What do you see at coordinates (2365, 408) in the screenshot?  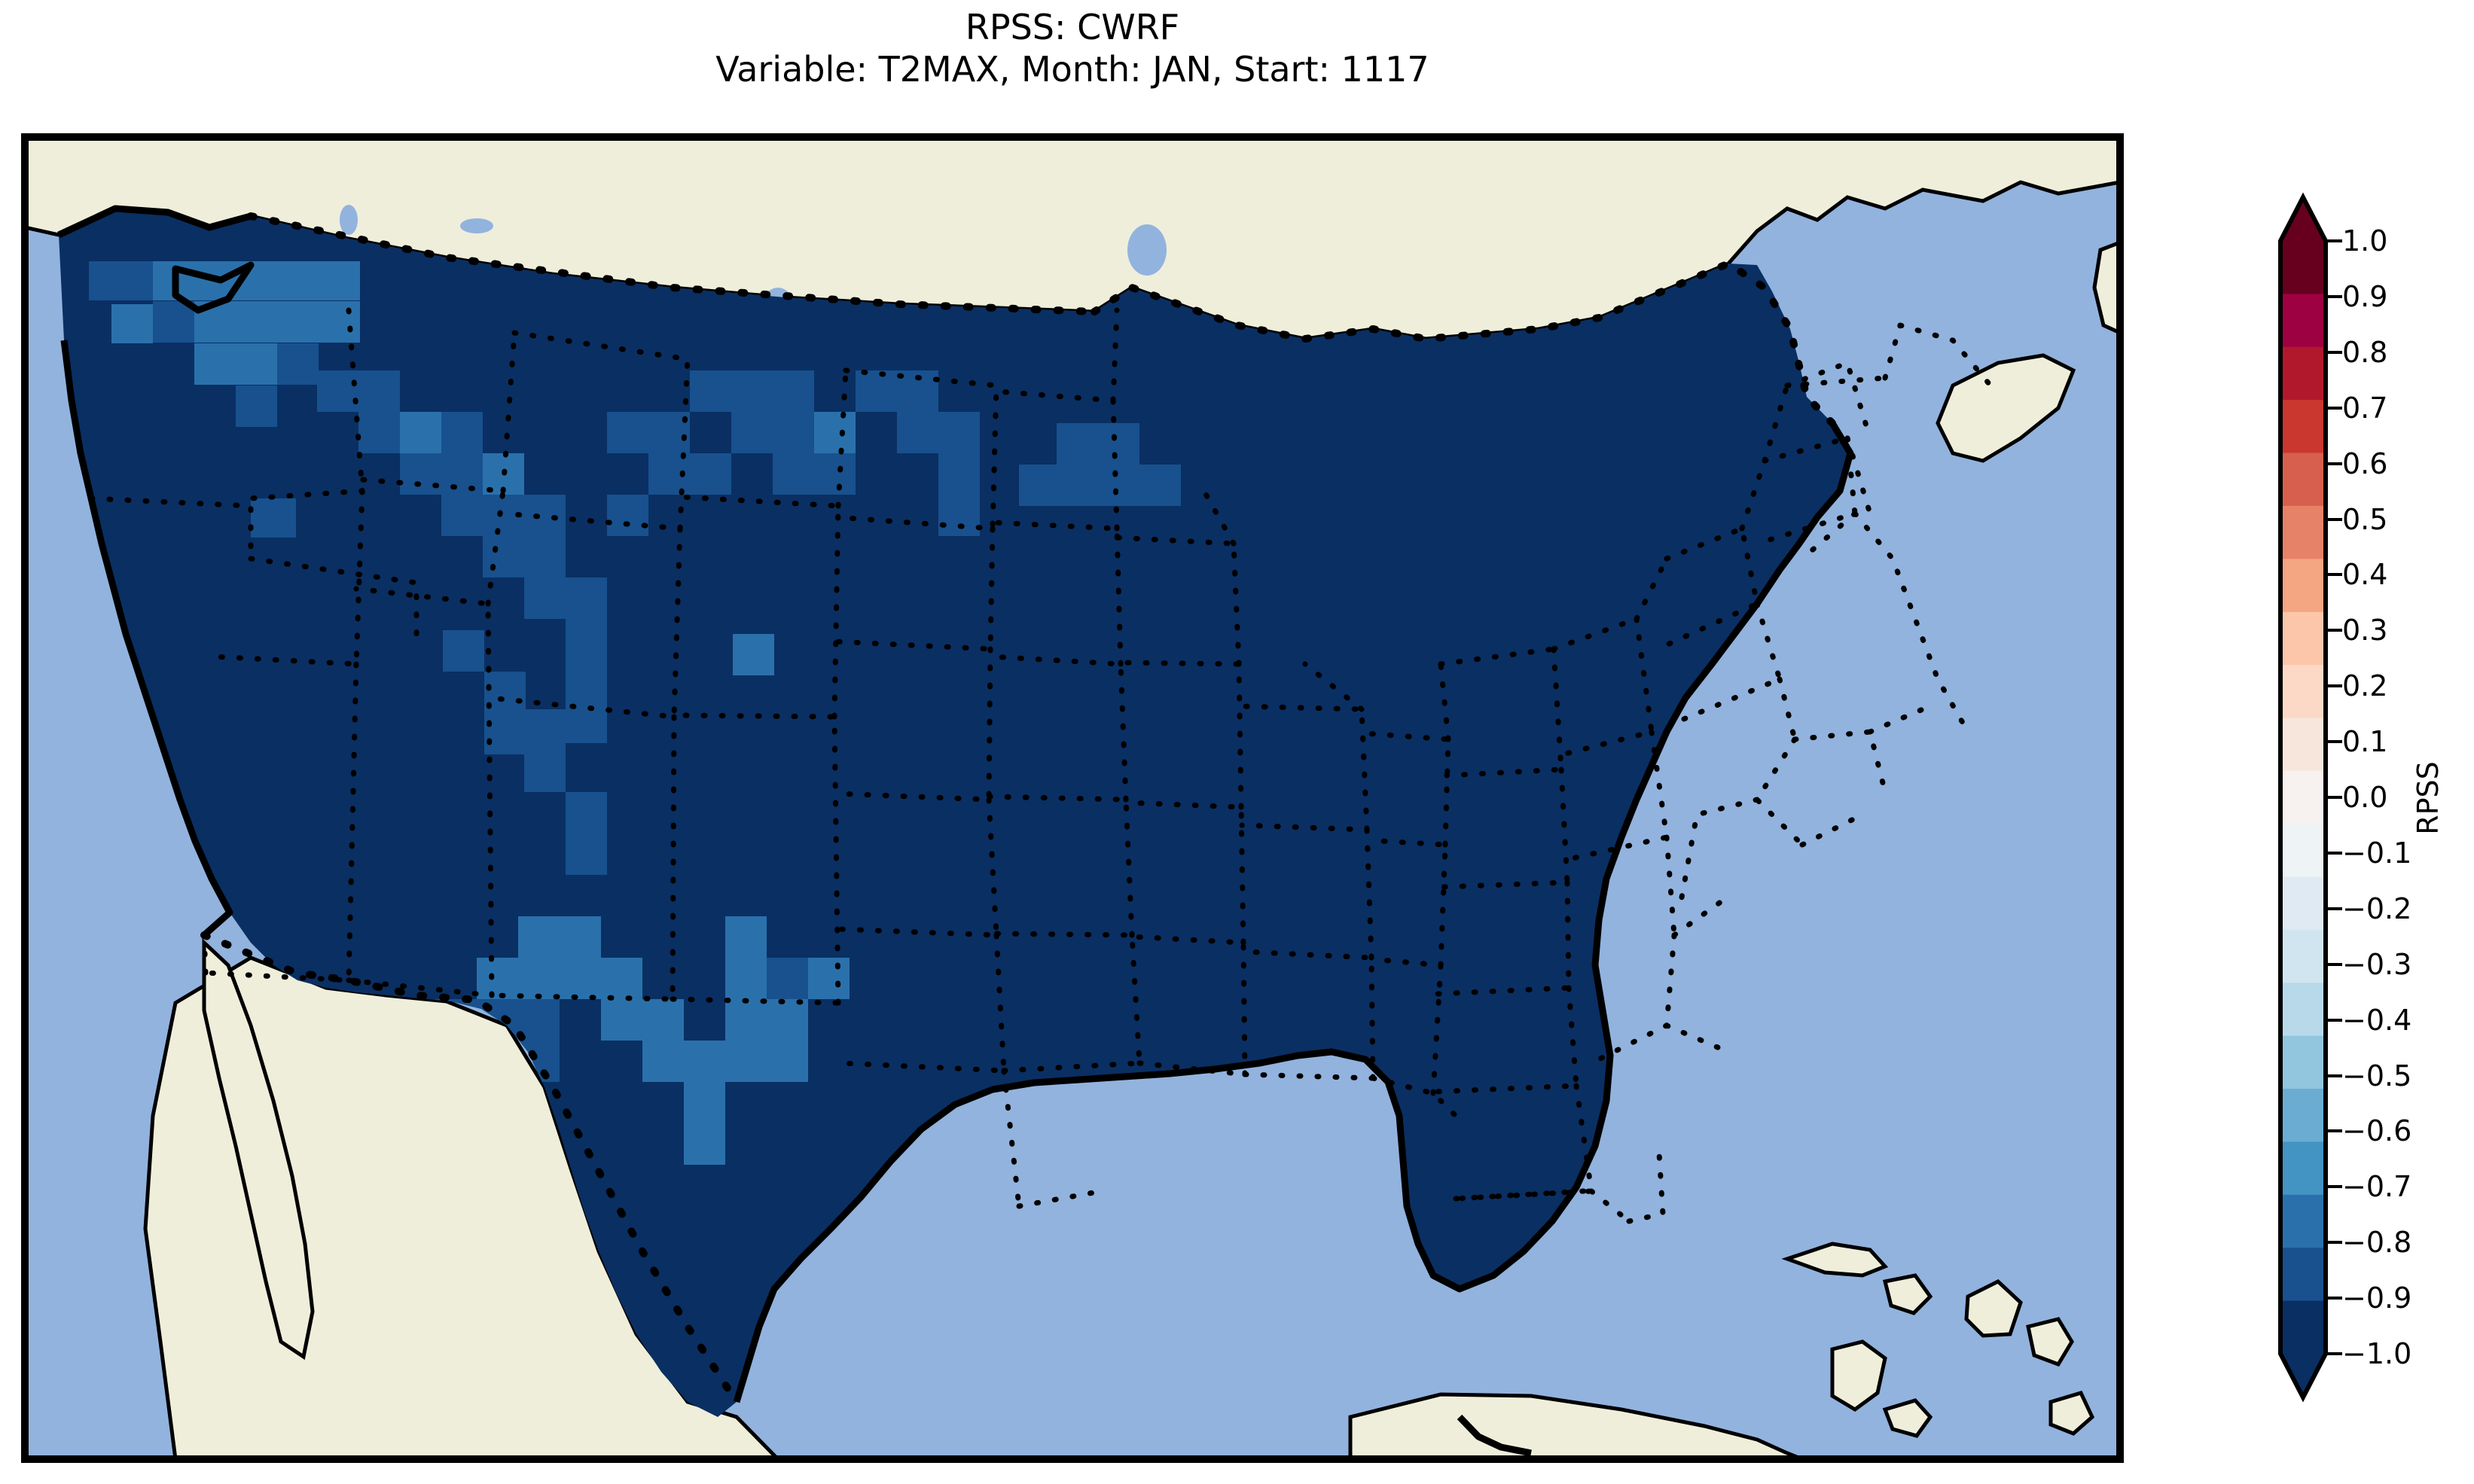 I see `colorbar-tick-label: 0.7` at bounding box center [2365, 408].